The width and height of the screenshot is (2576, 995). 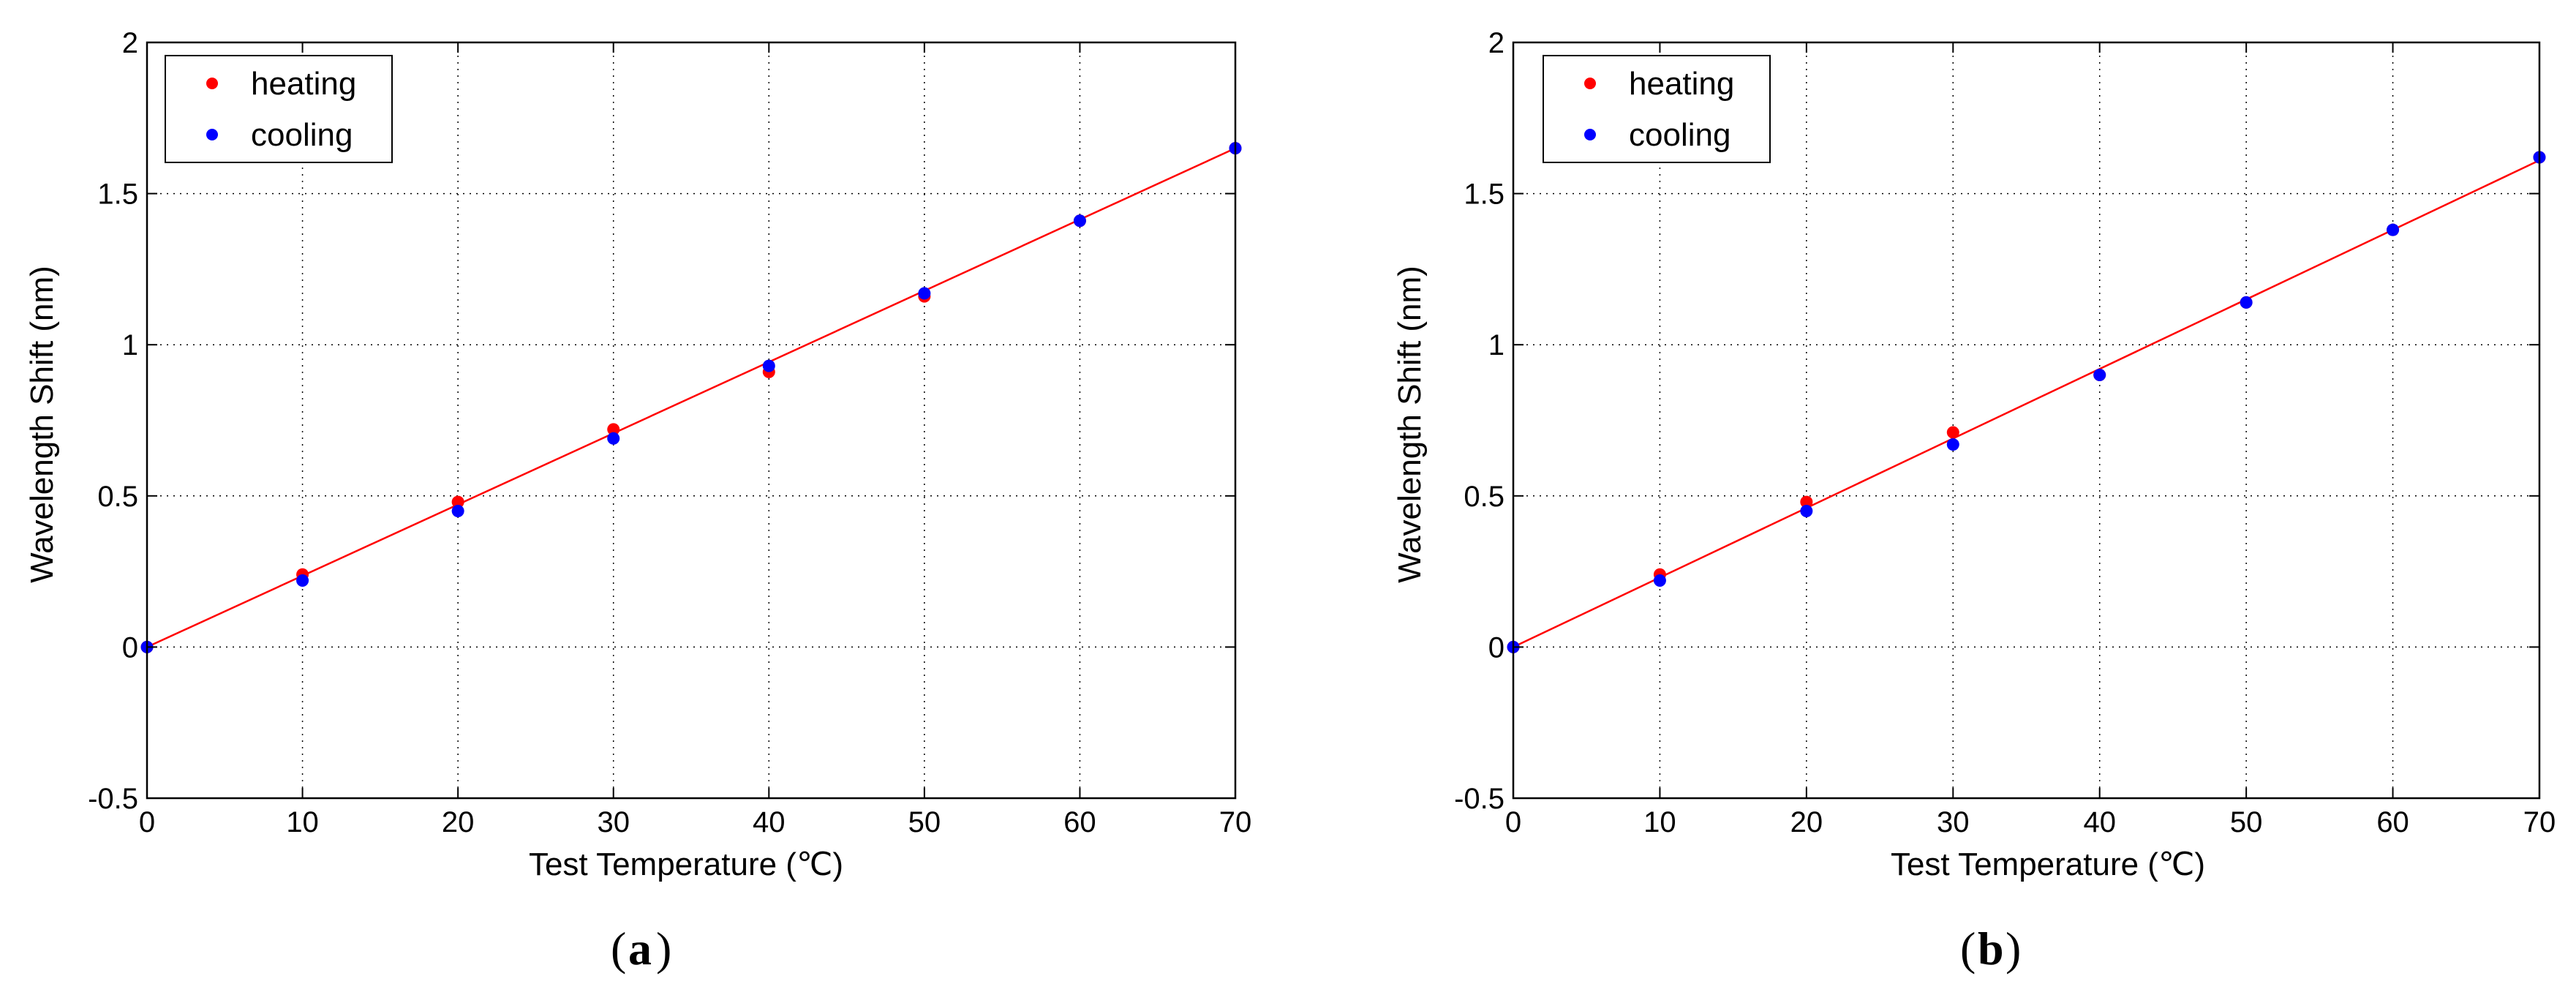 I want to click on chart-b-legend: heating cooling, so click(x=1657, y=109).